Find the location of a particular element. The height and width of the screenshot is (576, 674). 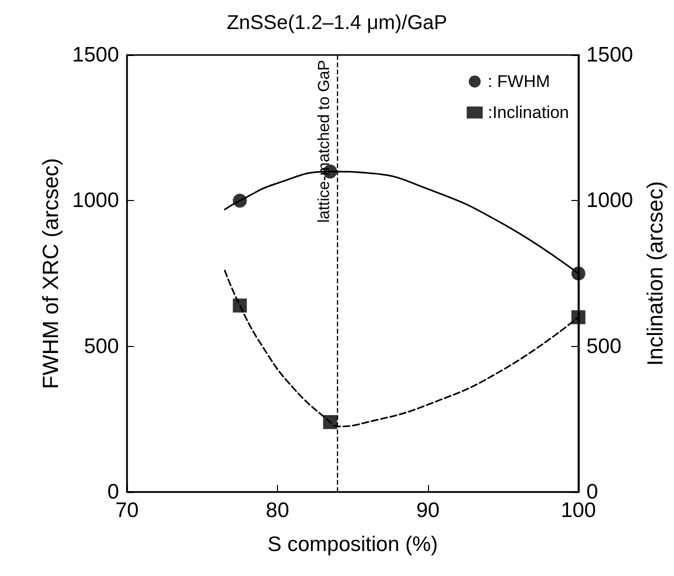

y2-tick-label: 1500 is located at coordinates (610, 55).